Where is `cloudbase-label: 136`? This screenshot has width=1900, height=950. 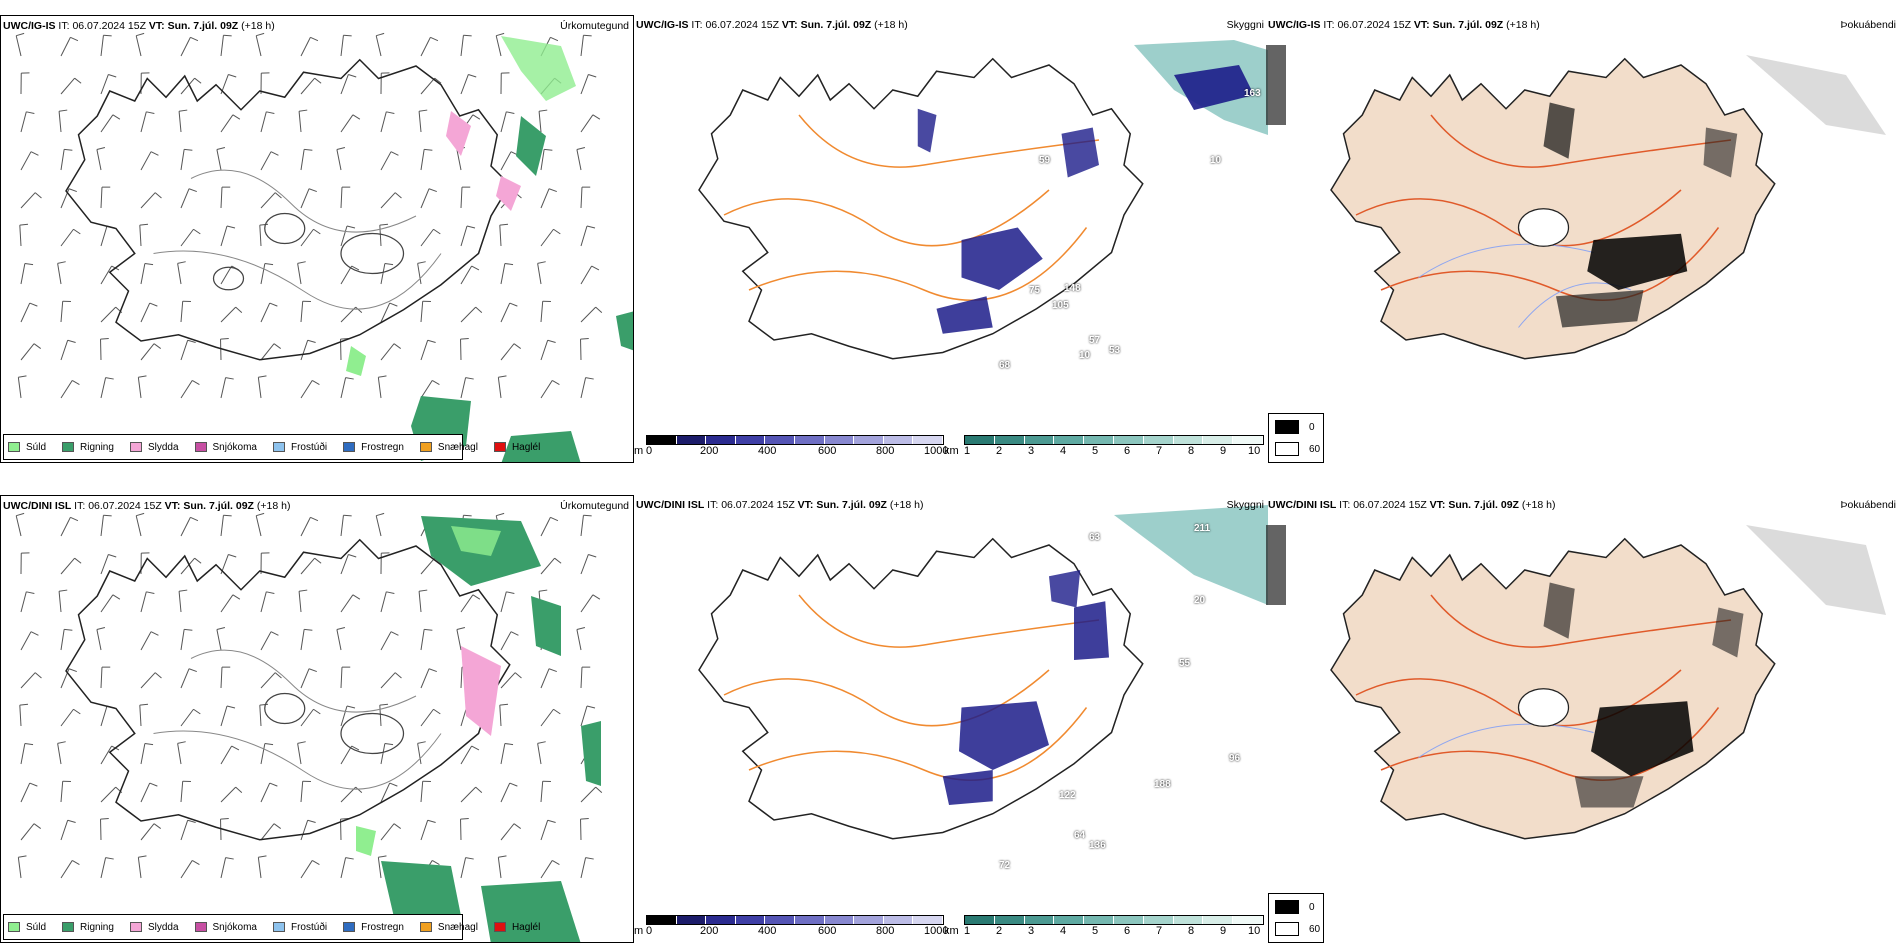
cloudbase-label: 136 is located at coordinates (1097, 845).